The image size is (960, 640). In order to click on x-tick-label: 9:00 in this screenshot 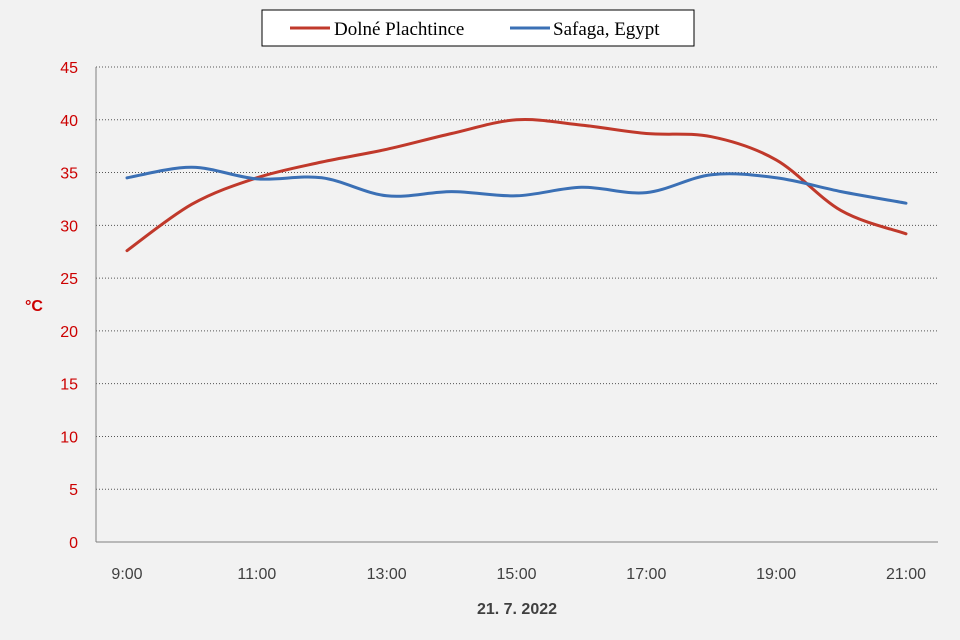, I will do `click(126, 574)`.